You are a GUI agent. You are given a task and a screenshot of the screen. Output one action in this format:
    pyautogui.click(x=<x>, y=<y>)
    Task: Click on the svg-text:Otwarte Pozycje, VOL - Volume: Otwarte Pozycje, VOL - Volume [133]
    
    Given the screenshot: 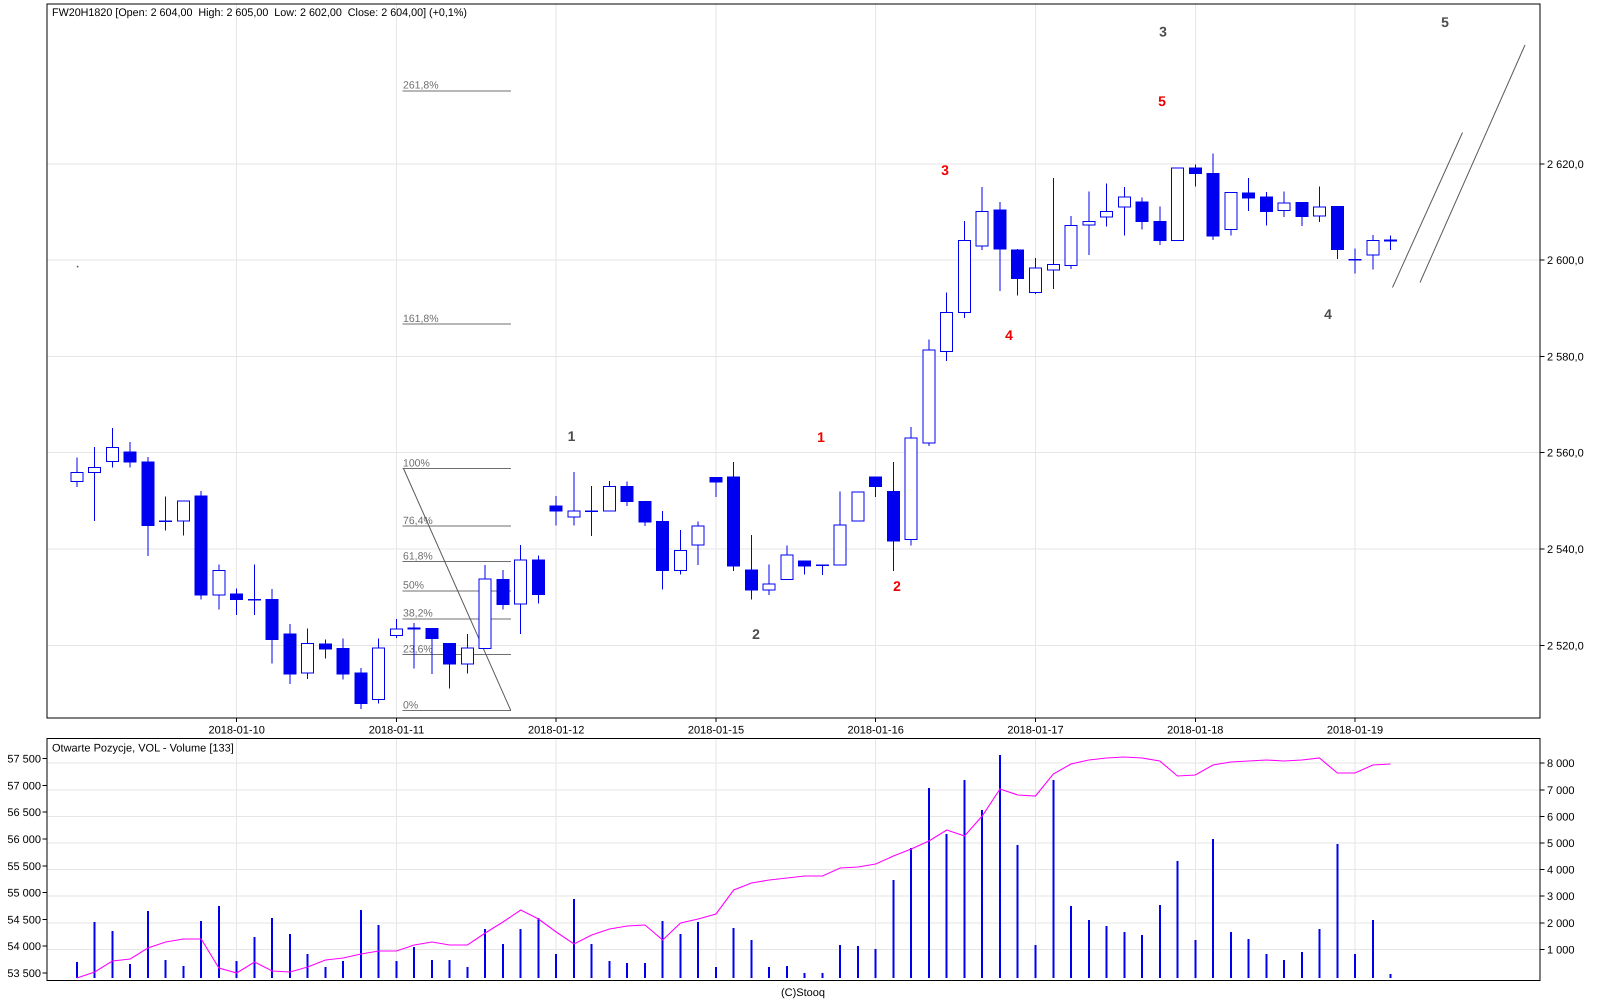 What is the action you would take?
    pyautogui.click(x=143, y=749)
    